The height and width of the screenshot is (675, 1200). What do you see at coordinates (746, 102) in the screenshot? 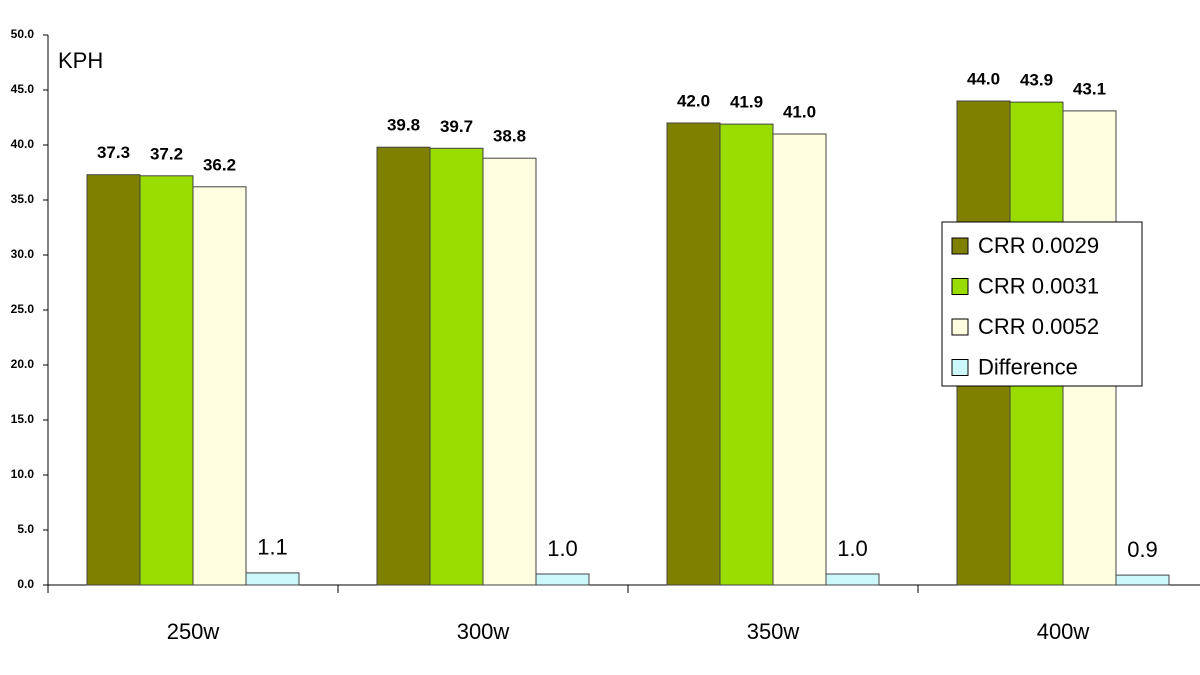
I see `data-label: 41.9` at bounding box center [746, 102].